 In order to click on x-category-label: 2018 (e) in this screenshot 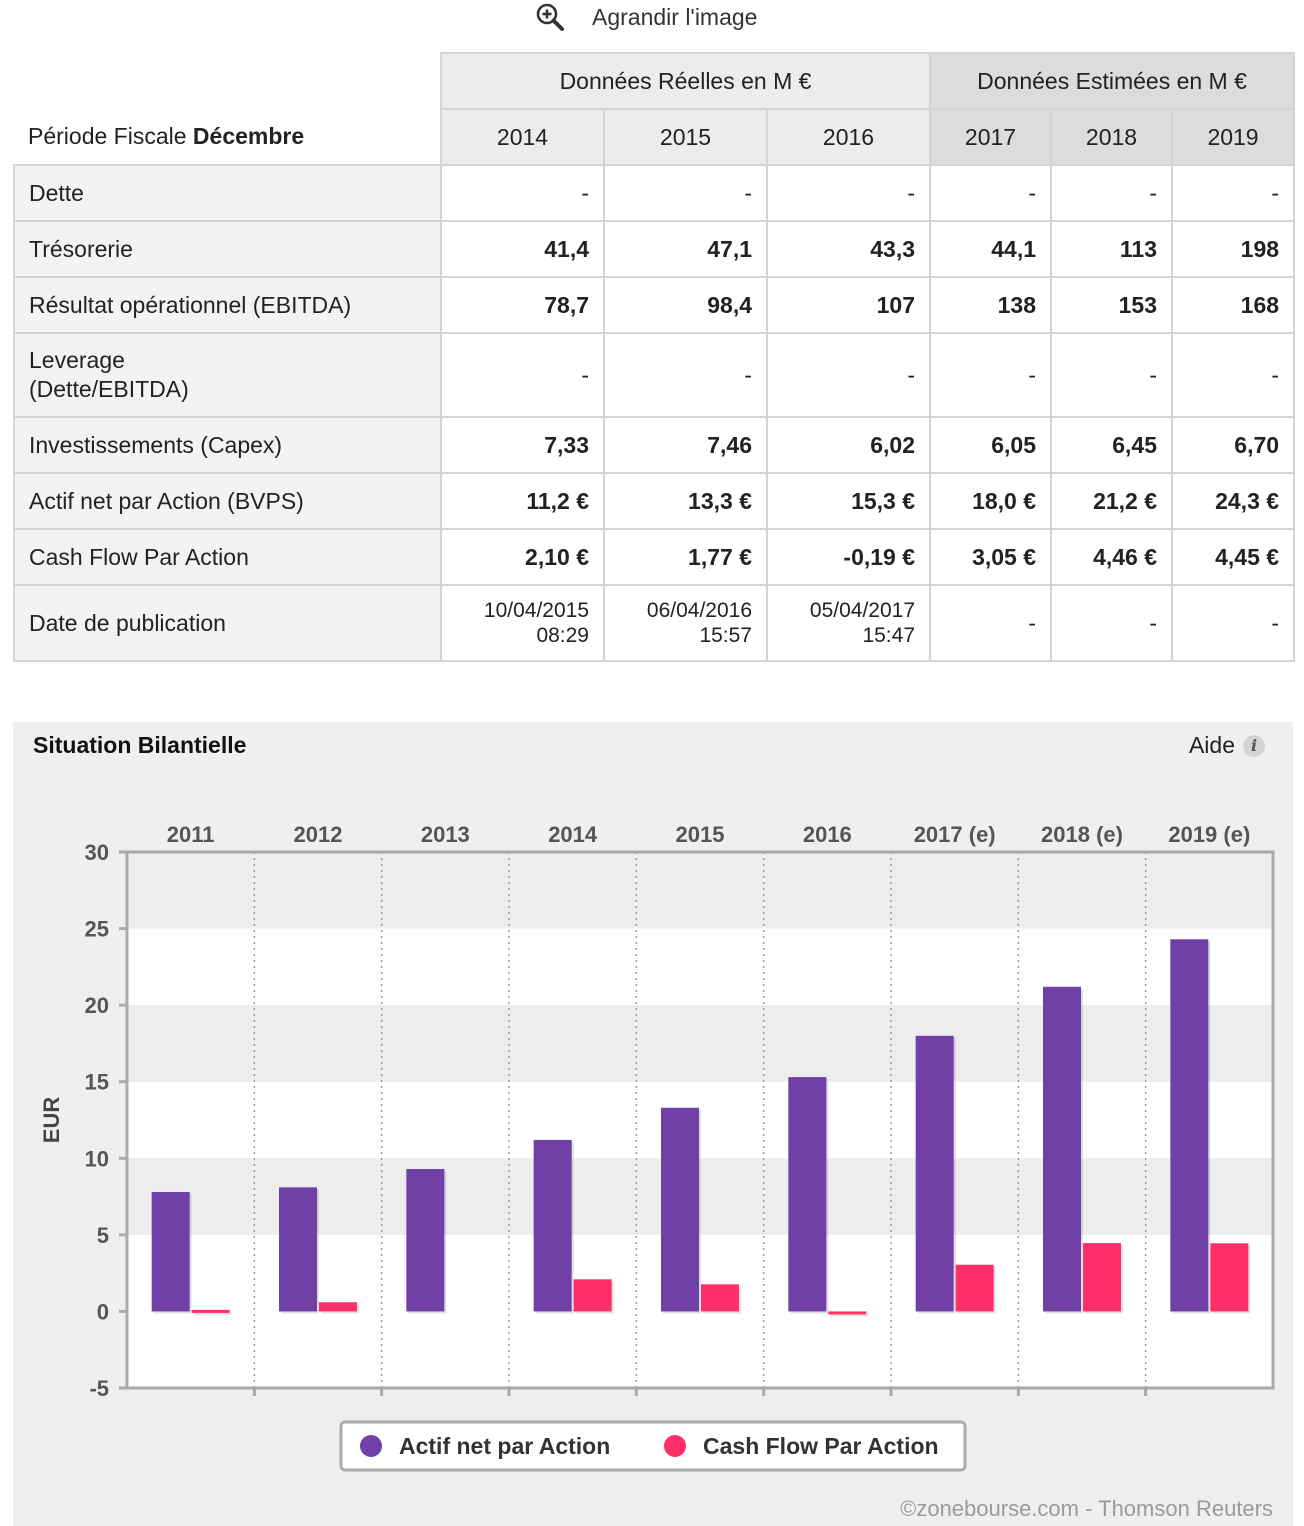, I will do `click(1082, 834)`.